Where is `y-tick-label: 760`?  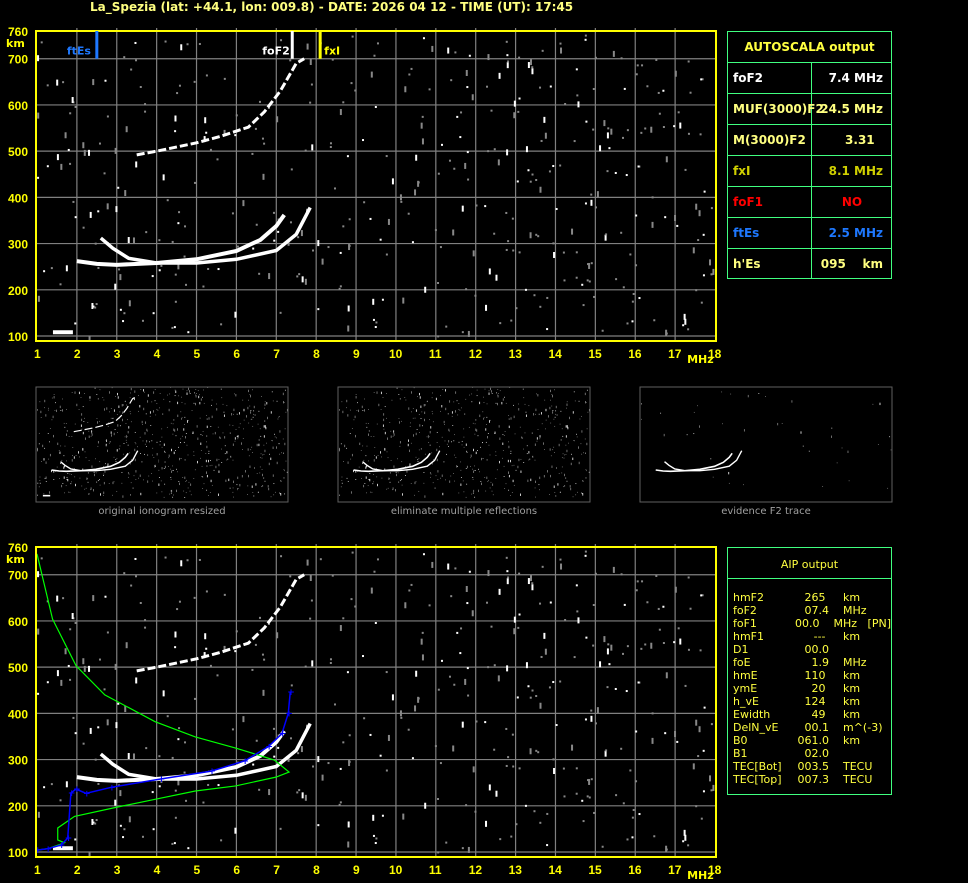
y-tick-label: 760 is located at coordinates (18, 32).